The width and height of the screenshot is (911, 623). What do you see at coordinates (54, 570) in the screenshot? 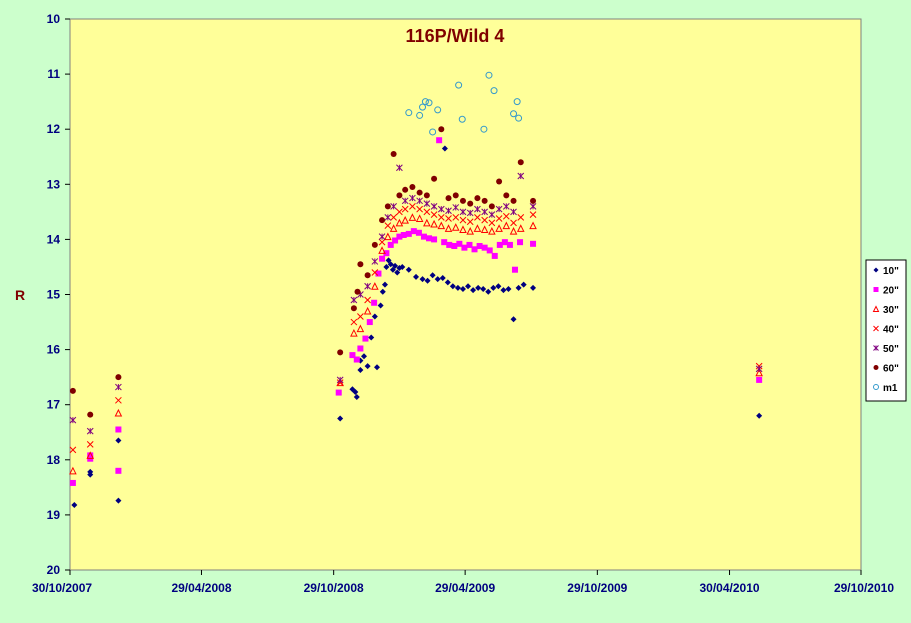
I see `y-tick-label: 20` at bounding box center [54, 570].